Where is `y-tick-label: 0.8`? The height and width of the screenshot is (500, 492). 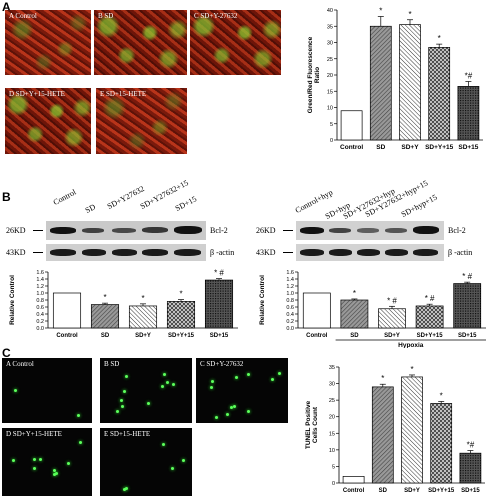
y-tick-label: 0.8 is located at coordinates (40, 301).